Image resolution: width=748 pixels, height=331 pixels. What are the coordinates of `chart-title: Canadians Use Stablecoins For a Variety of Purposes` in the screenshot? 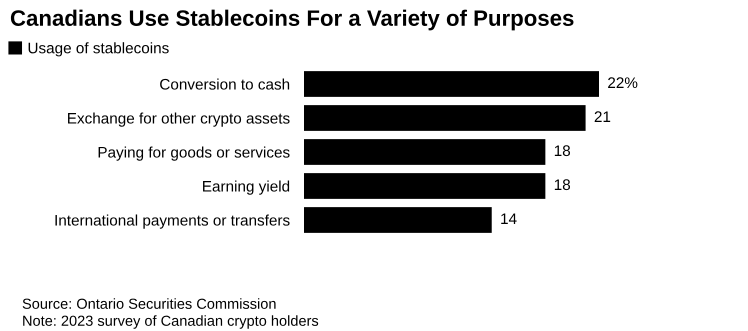 It's located at (292, 20).